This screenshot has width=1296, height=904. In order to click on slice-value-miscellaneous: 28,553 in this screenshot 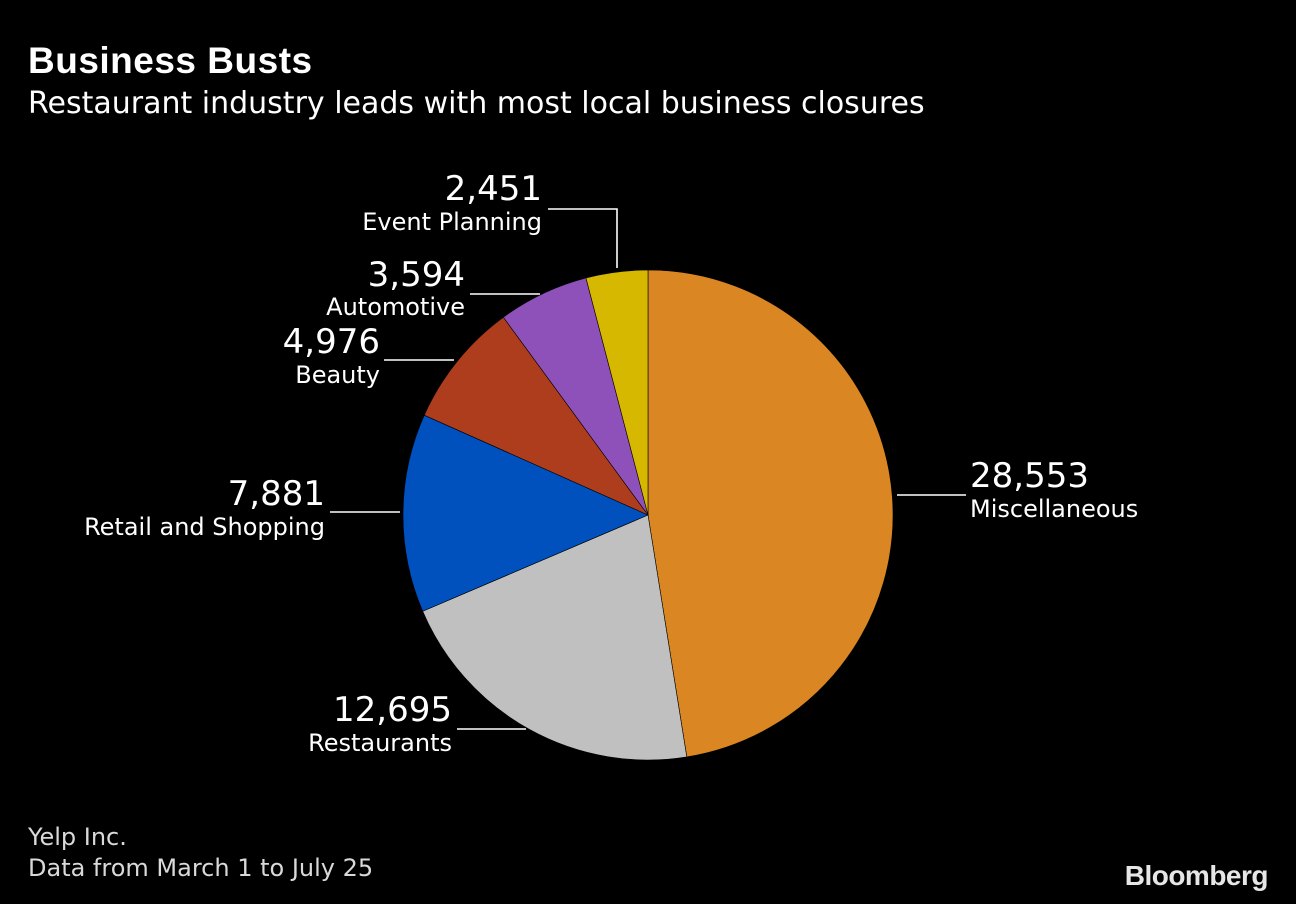, I will do `click(1029, 476)`.